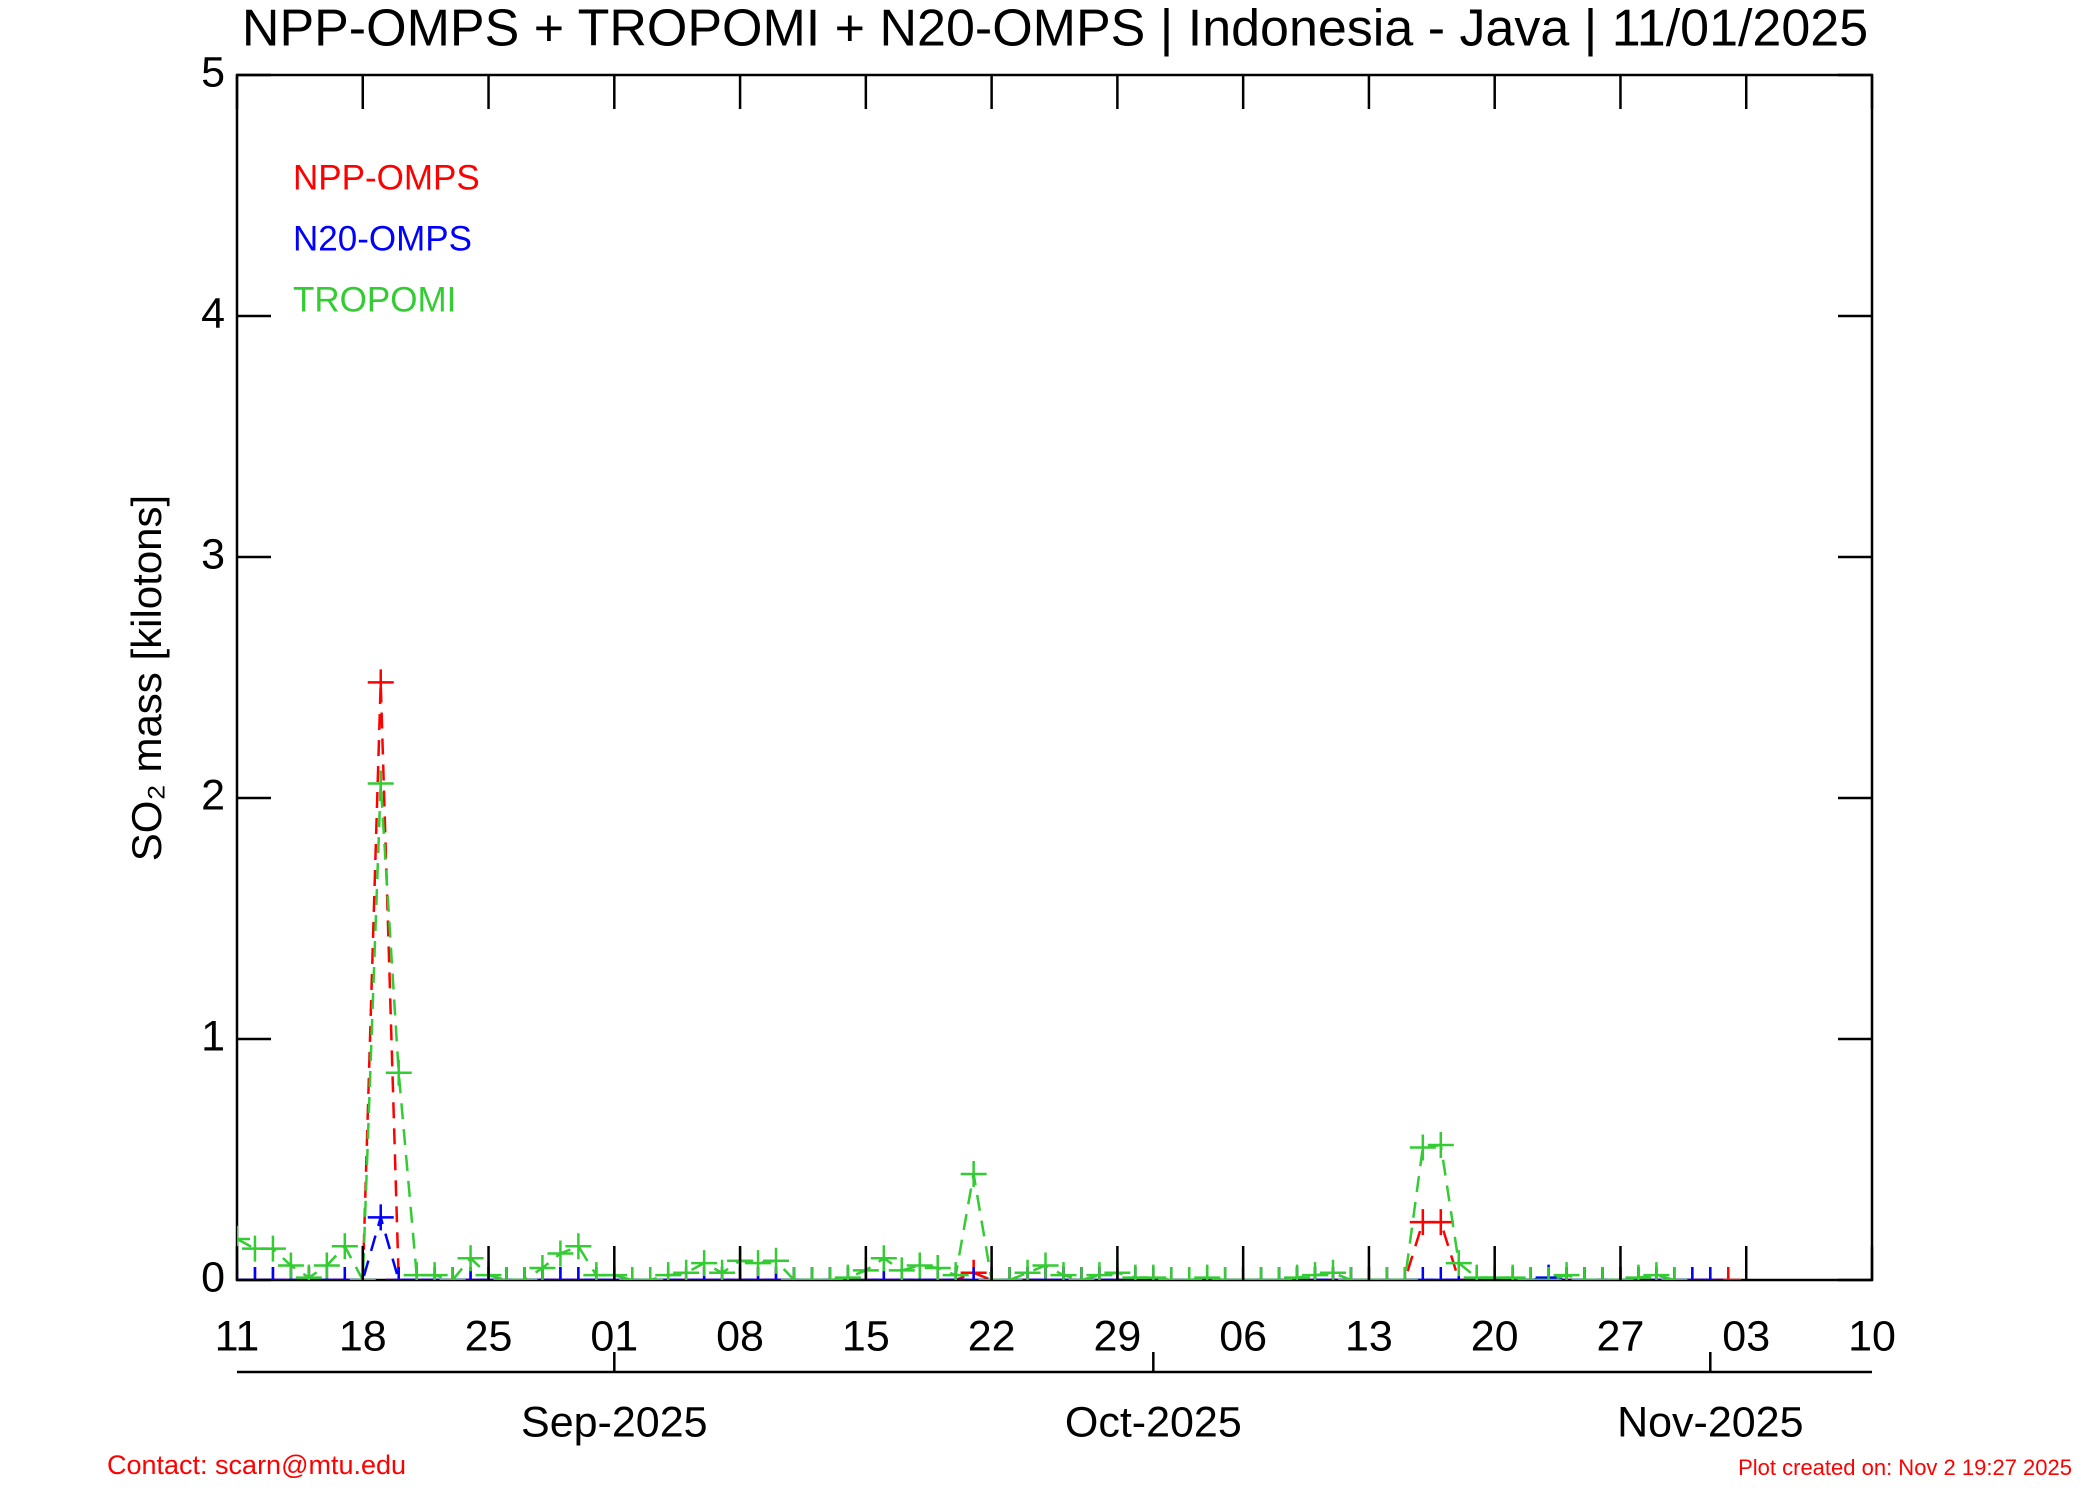 The width and height of the screenshot is (2100, 1505). I want to click on x-tick-label: 20, so click(1495, 1336).